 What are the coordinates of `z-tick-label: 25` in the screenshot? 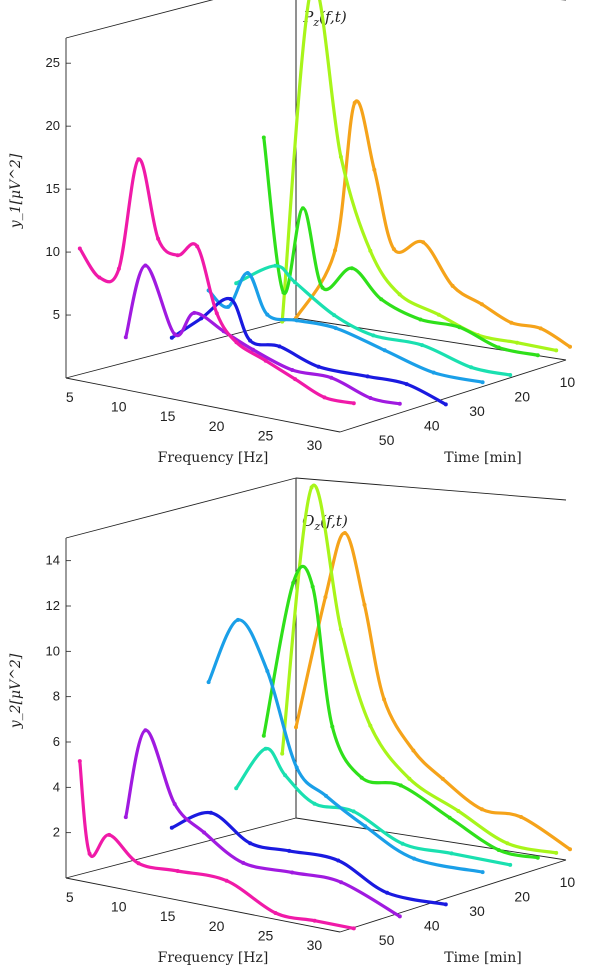 It's located at (53, 62).